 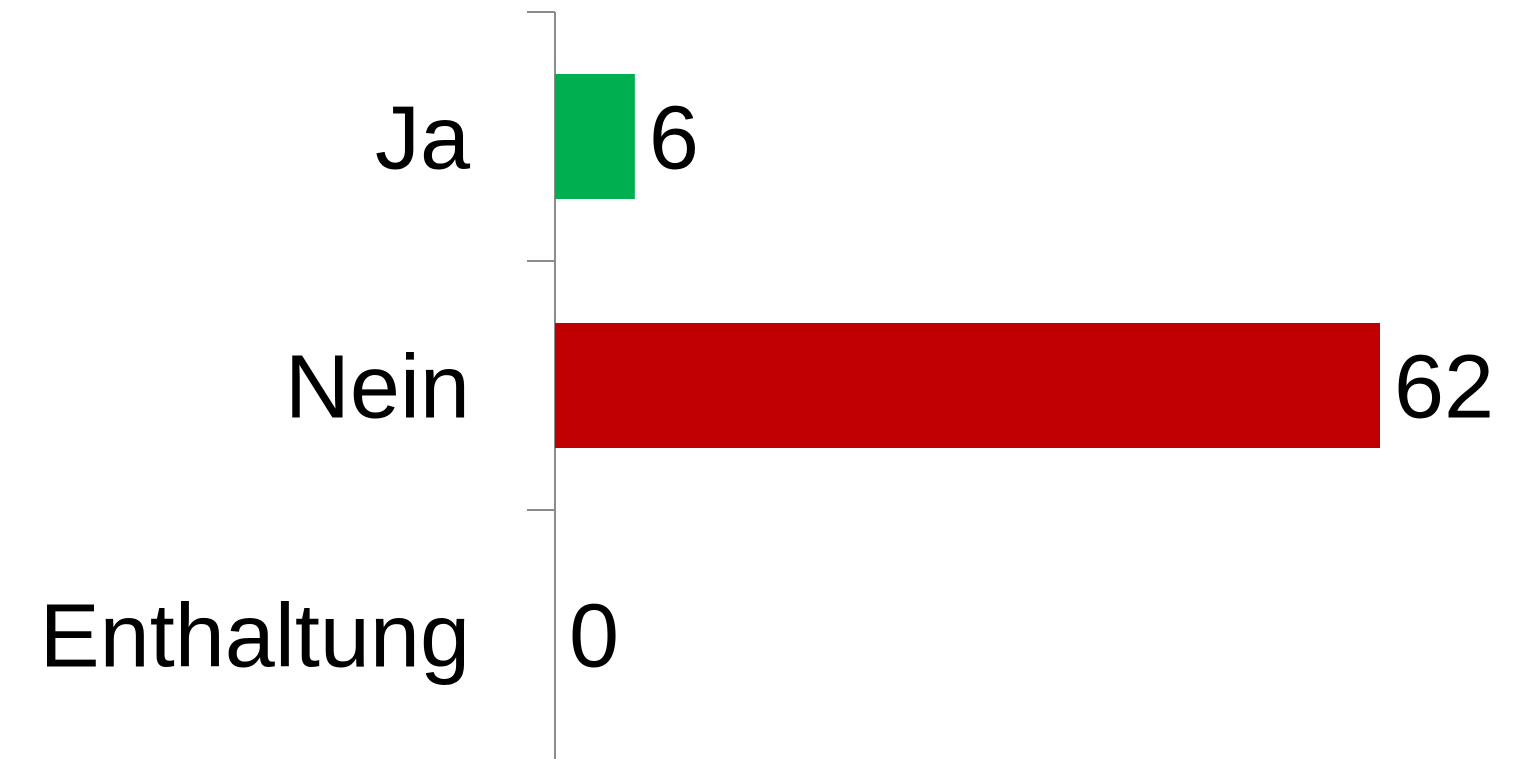 I want to click on category-axis, so click(x=541, y=385).